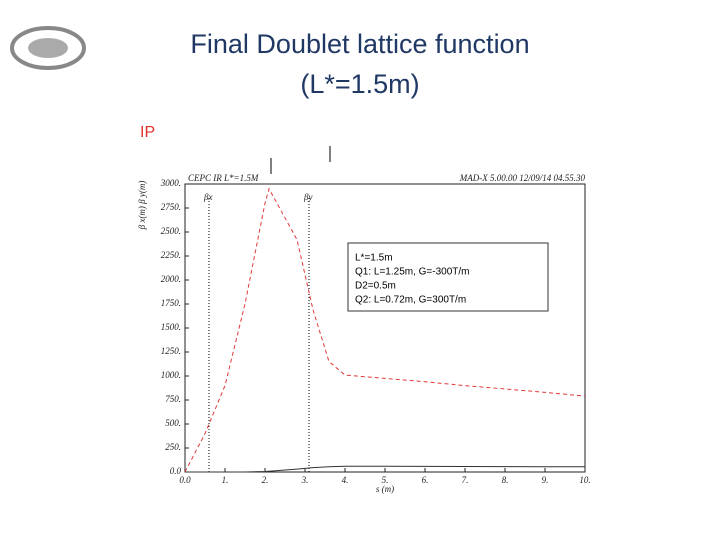  I want to click on y-tick-label: 1500., so click(171, 327).